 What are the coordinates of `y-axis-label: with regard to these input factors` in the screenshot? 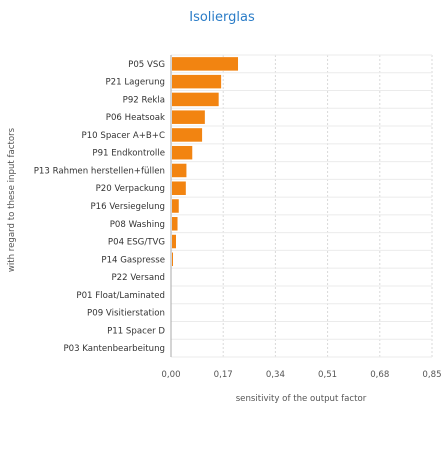 It's located at (12, 199).